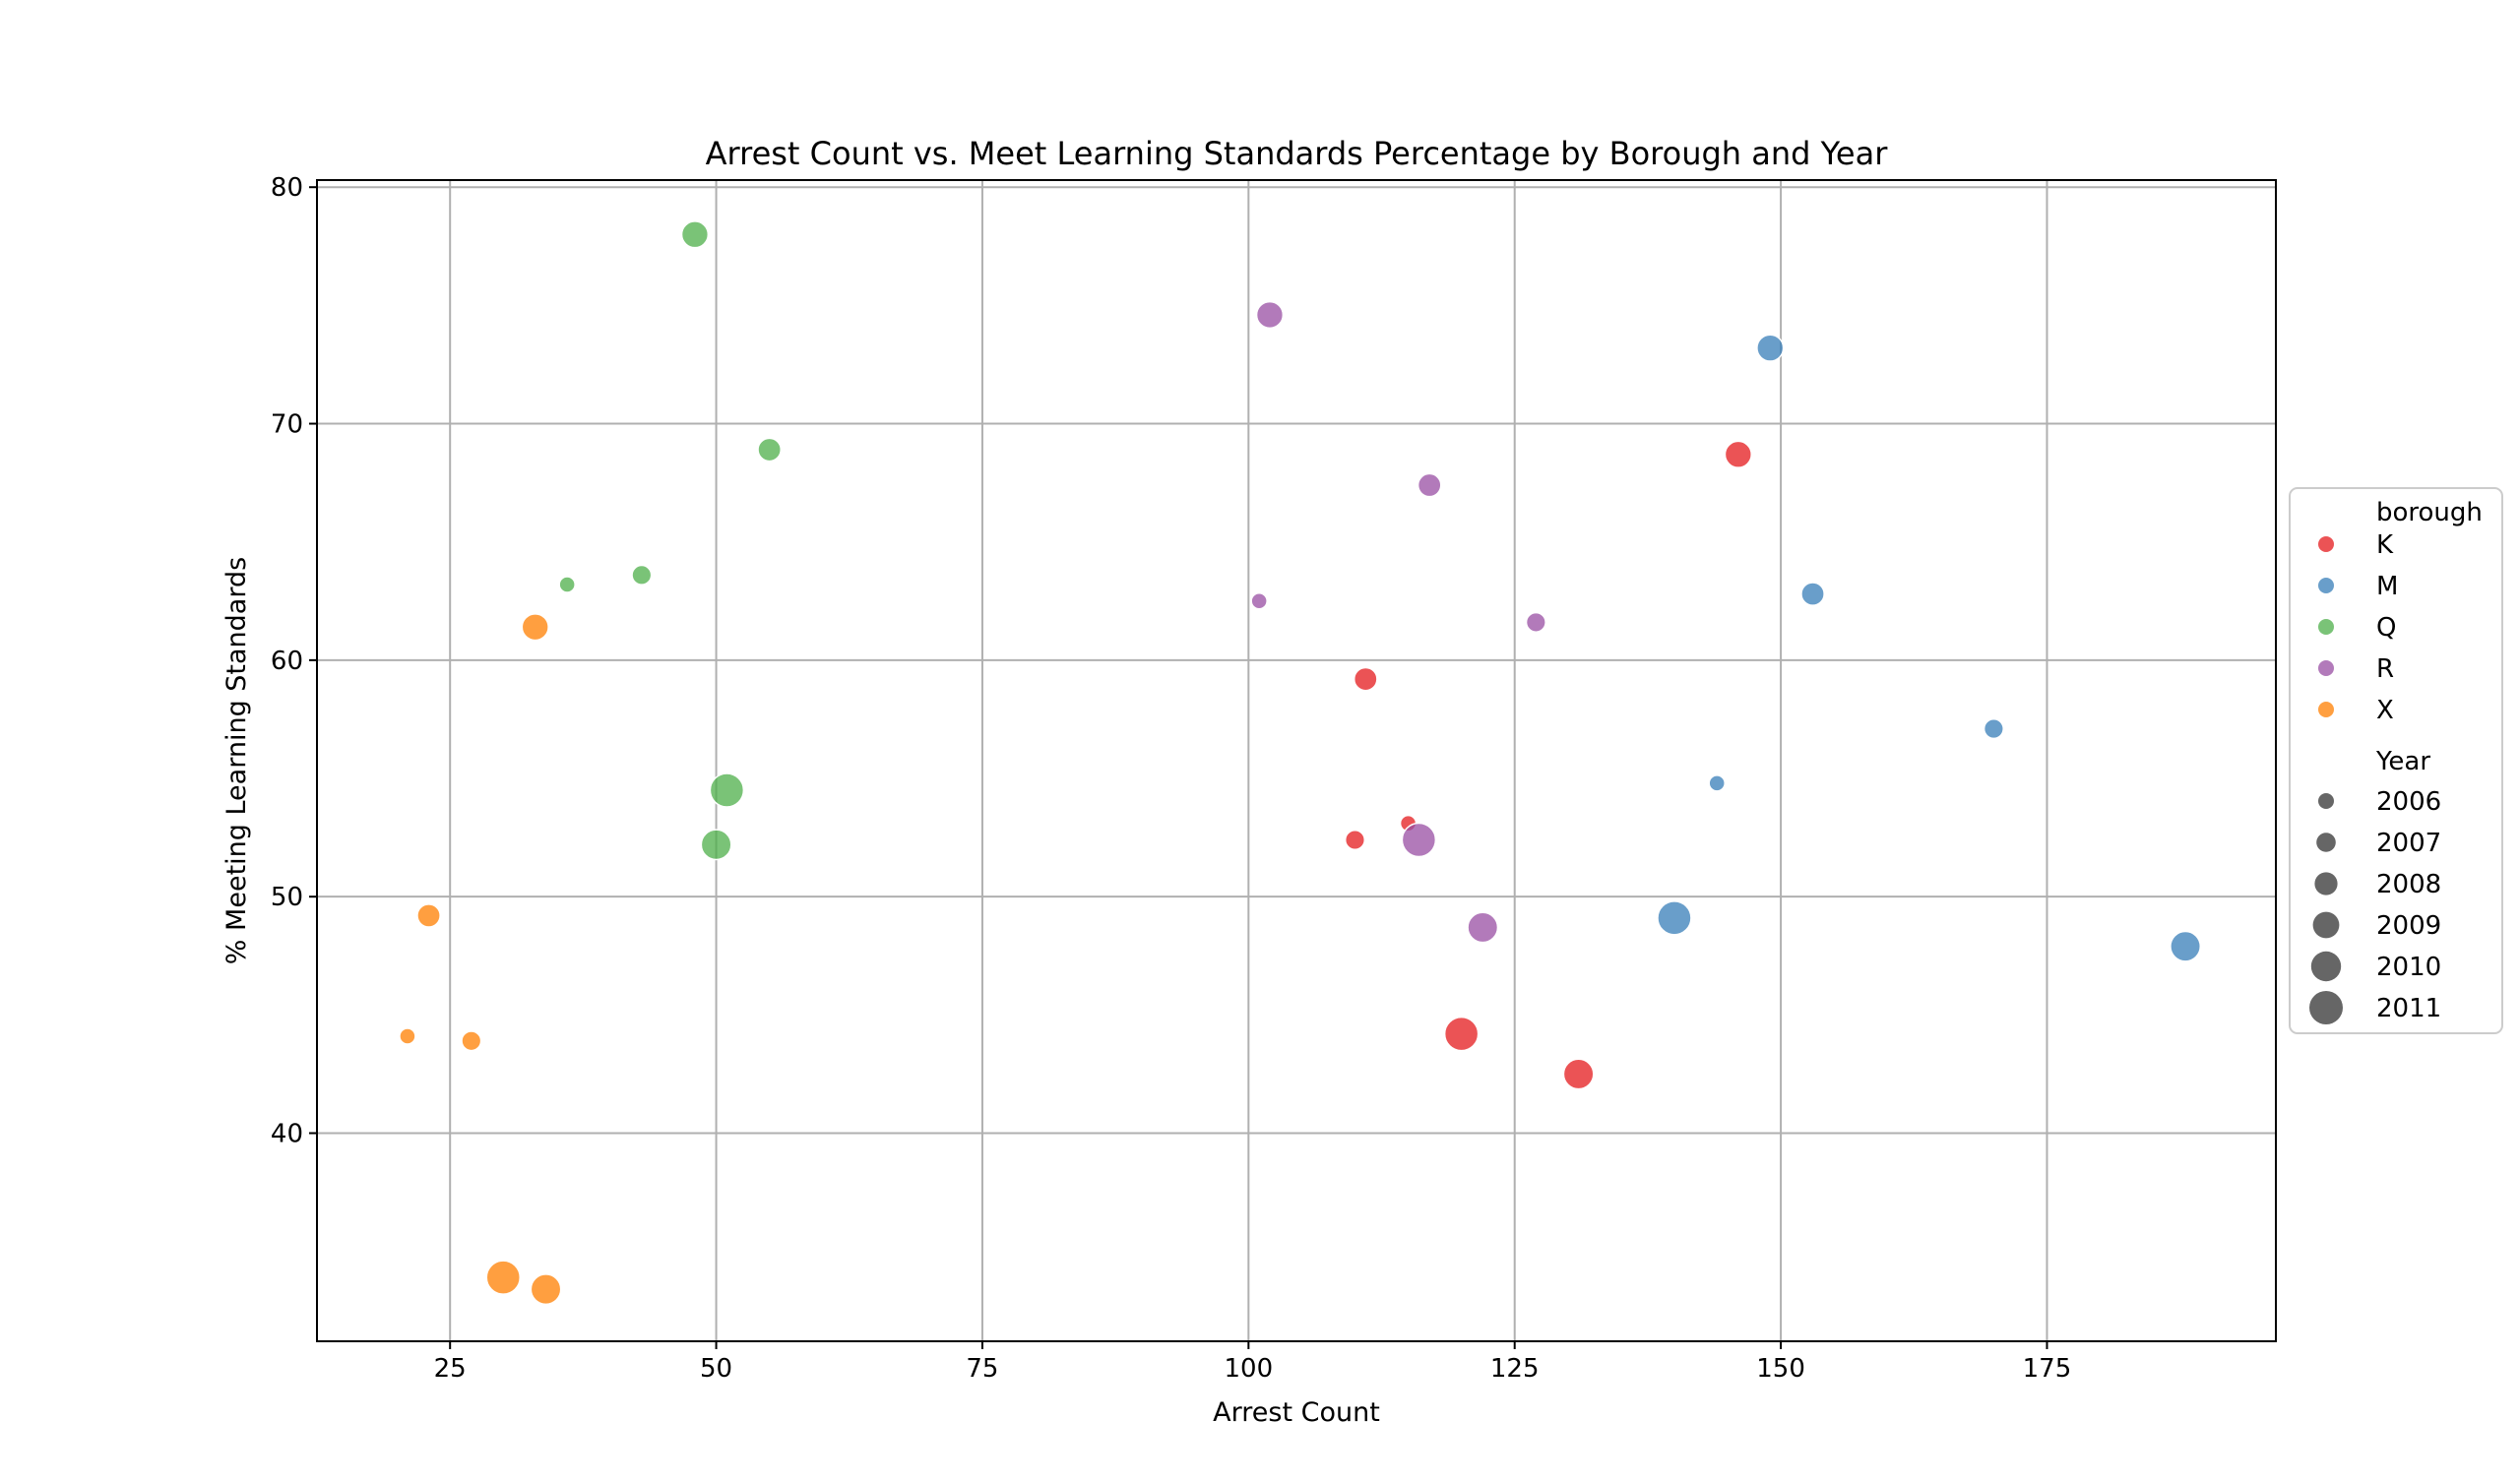  Describe the element at coordinates (1398, 622) in the screenshot. I see `series-r` at that location.